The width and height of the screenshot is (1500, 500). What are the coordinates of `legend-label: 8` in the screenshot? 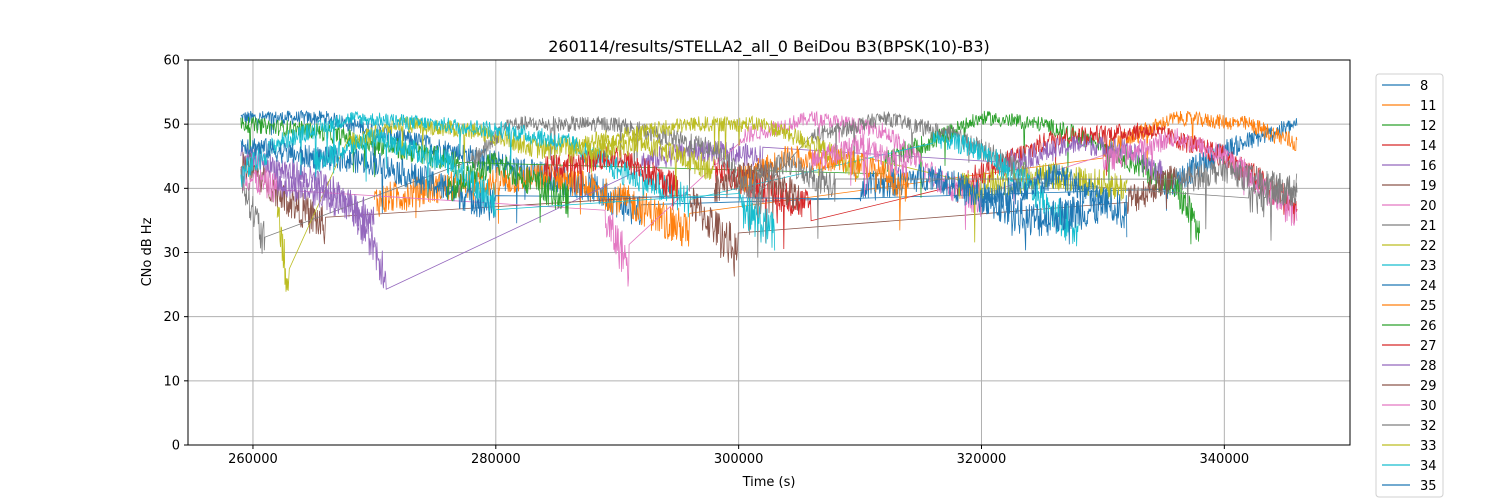 It's located at (1424, 86).